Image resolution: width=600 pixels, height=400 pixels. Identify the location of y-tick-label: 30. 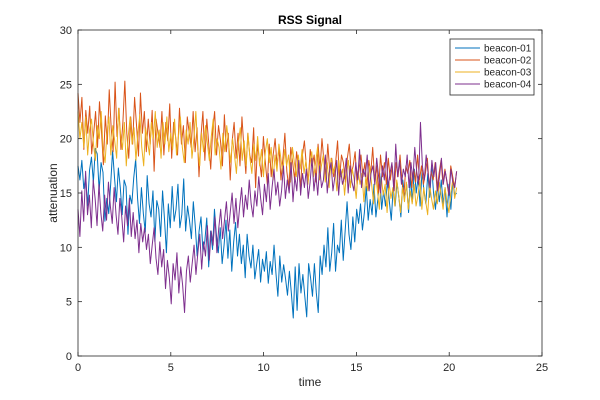
(66, 31).